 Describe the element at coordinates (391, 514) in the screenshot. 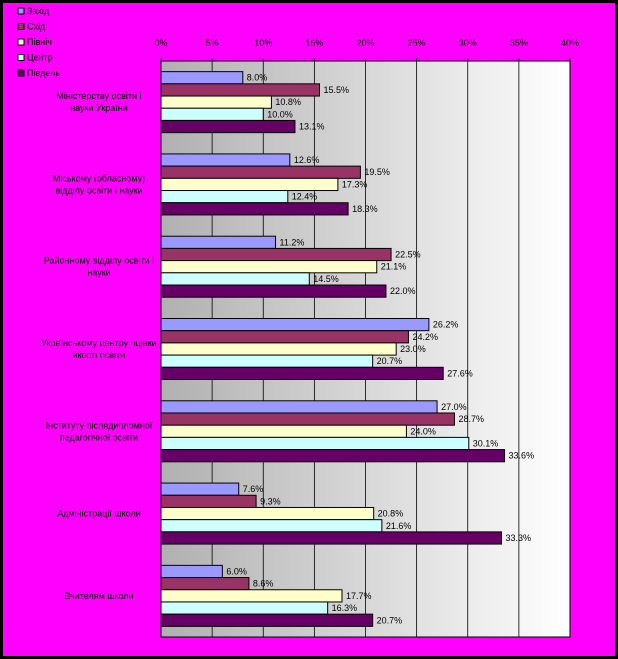

I see `value-label: 20.8%` at that location.